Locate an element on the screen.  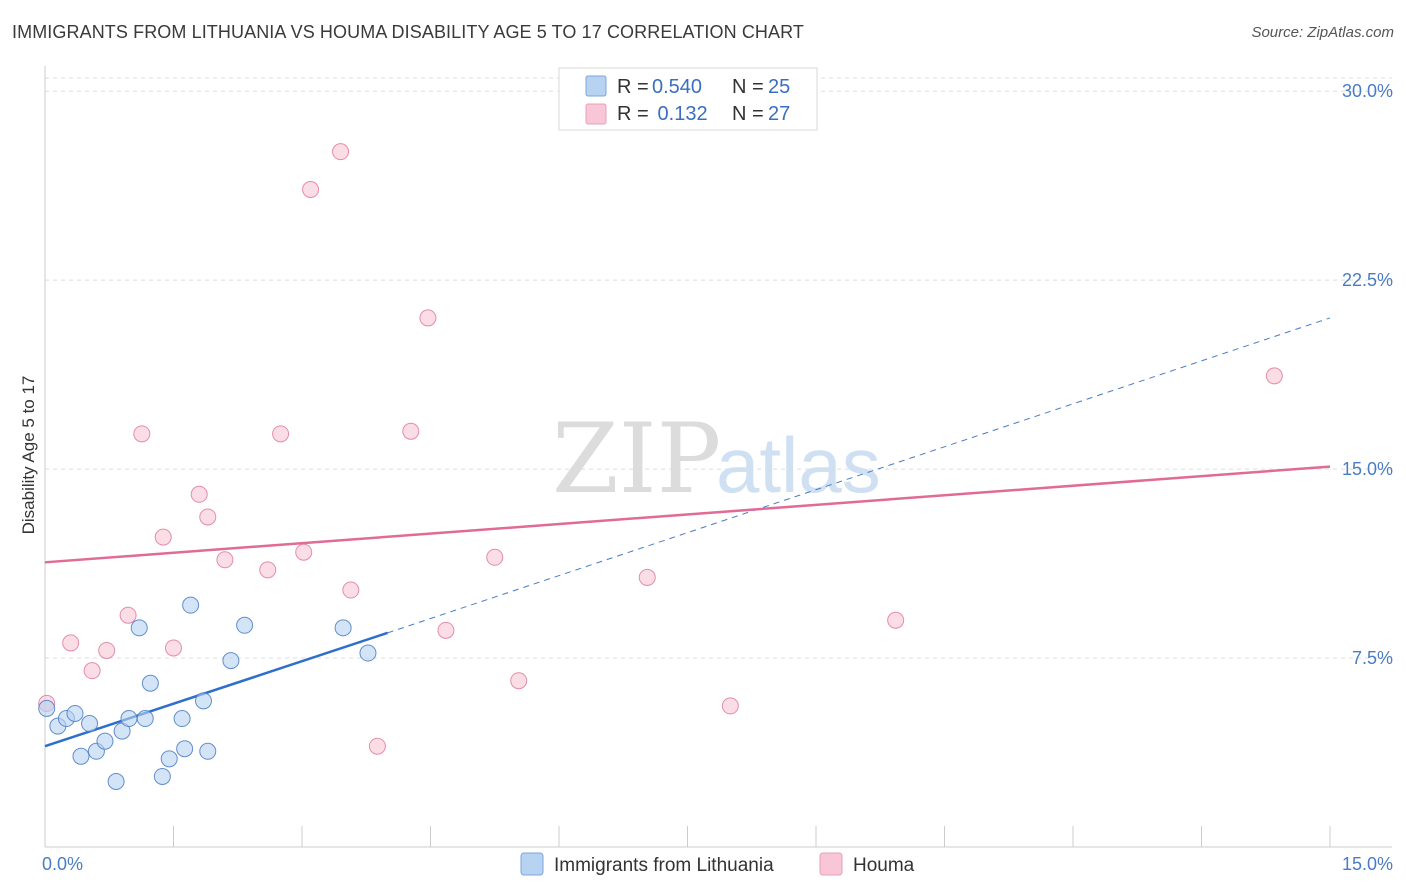
legend-n-label-1: N = is located at coordinates (748, 87).